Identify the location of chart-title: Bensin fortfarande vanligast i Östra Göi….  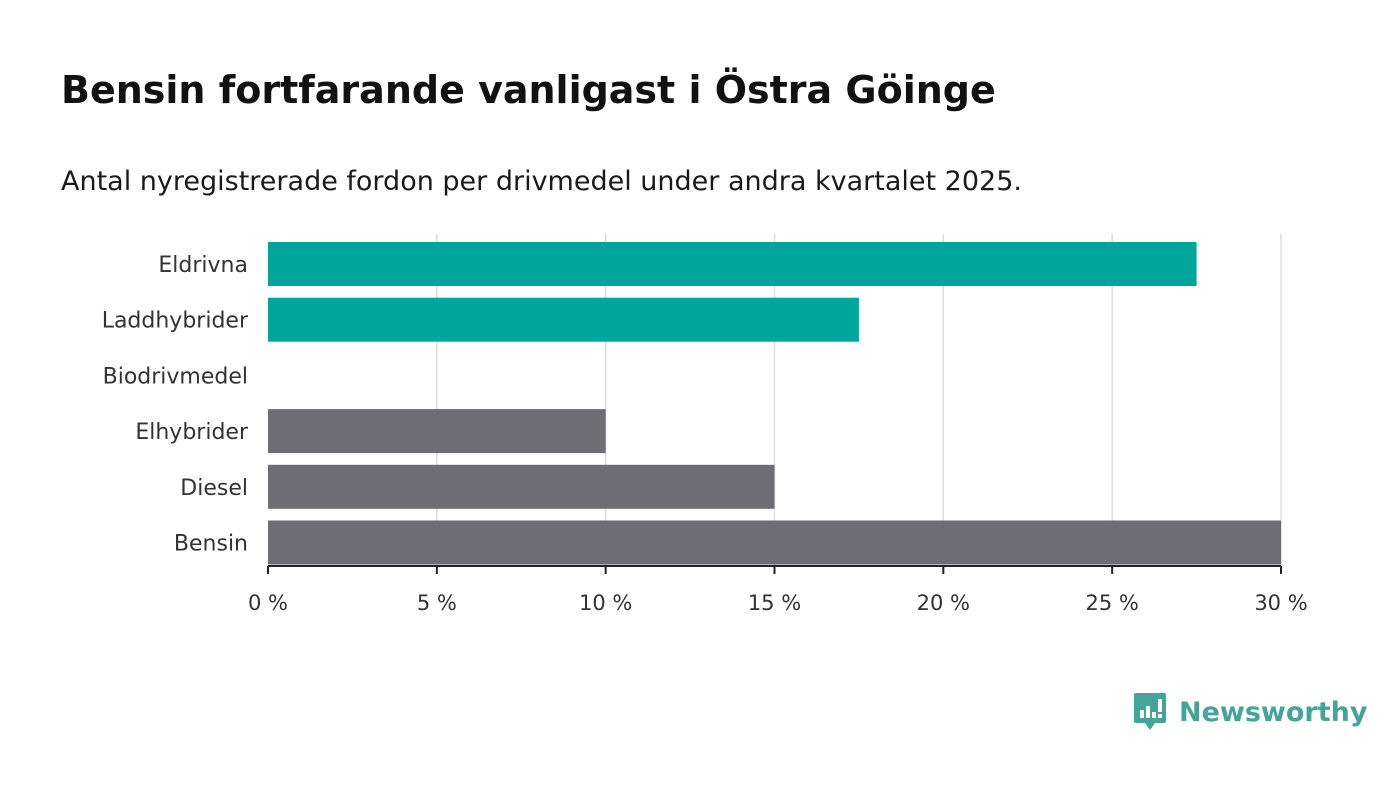
(528, 90).